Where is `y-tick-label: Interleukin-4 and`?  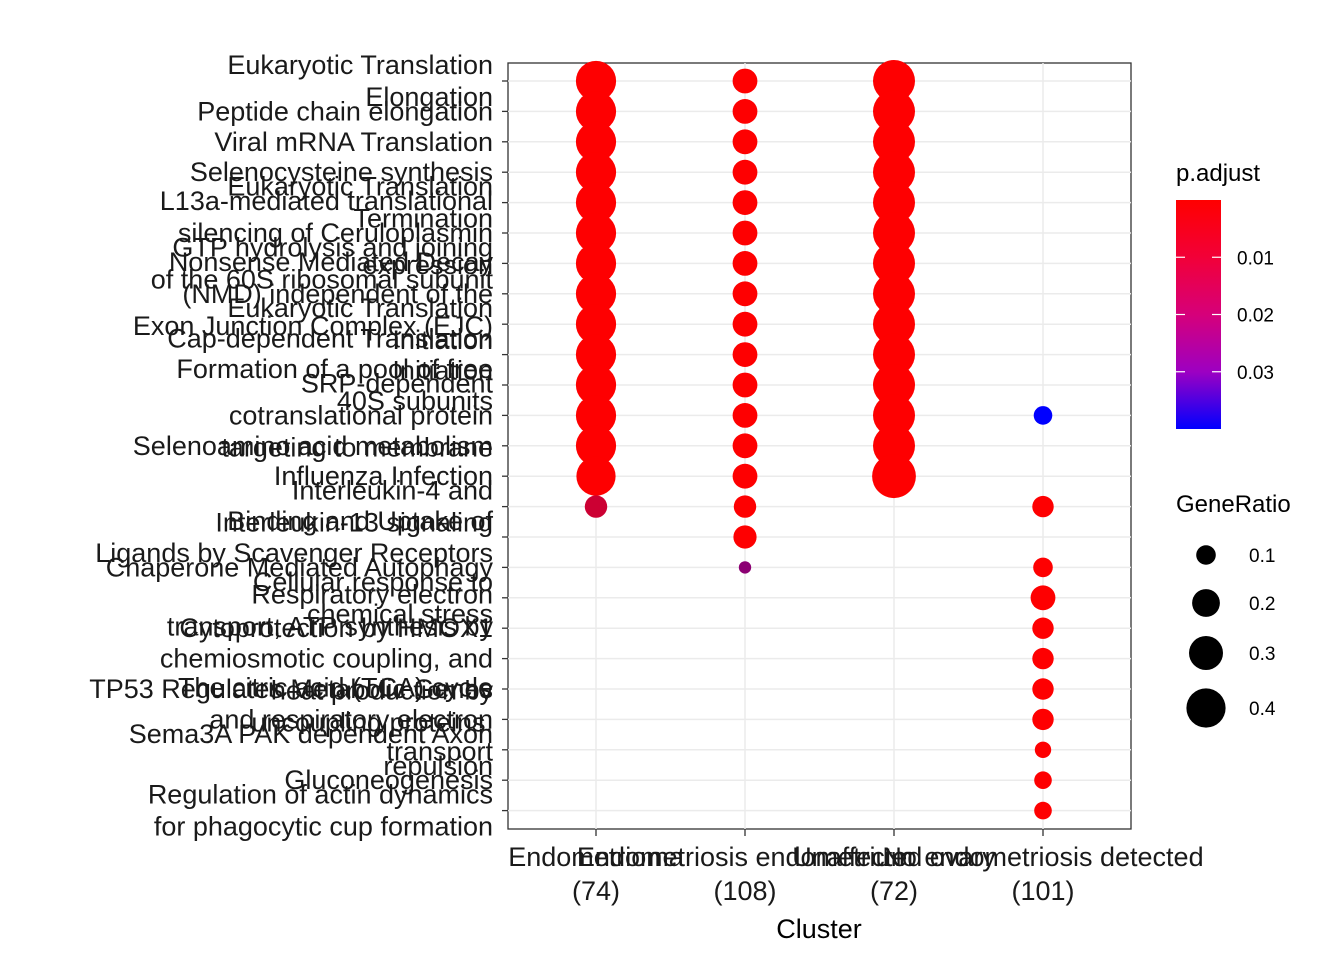 y-tick-label: Interleukin-4 and is located at coordinates (392, 491).